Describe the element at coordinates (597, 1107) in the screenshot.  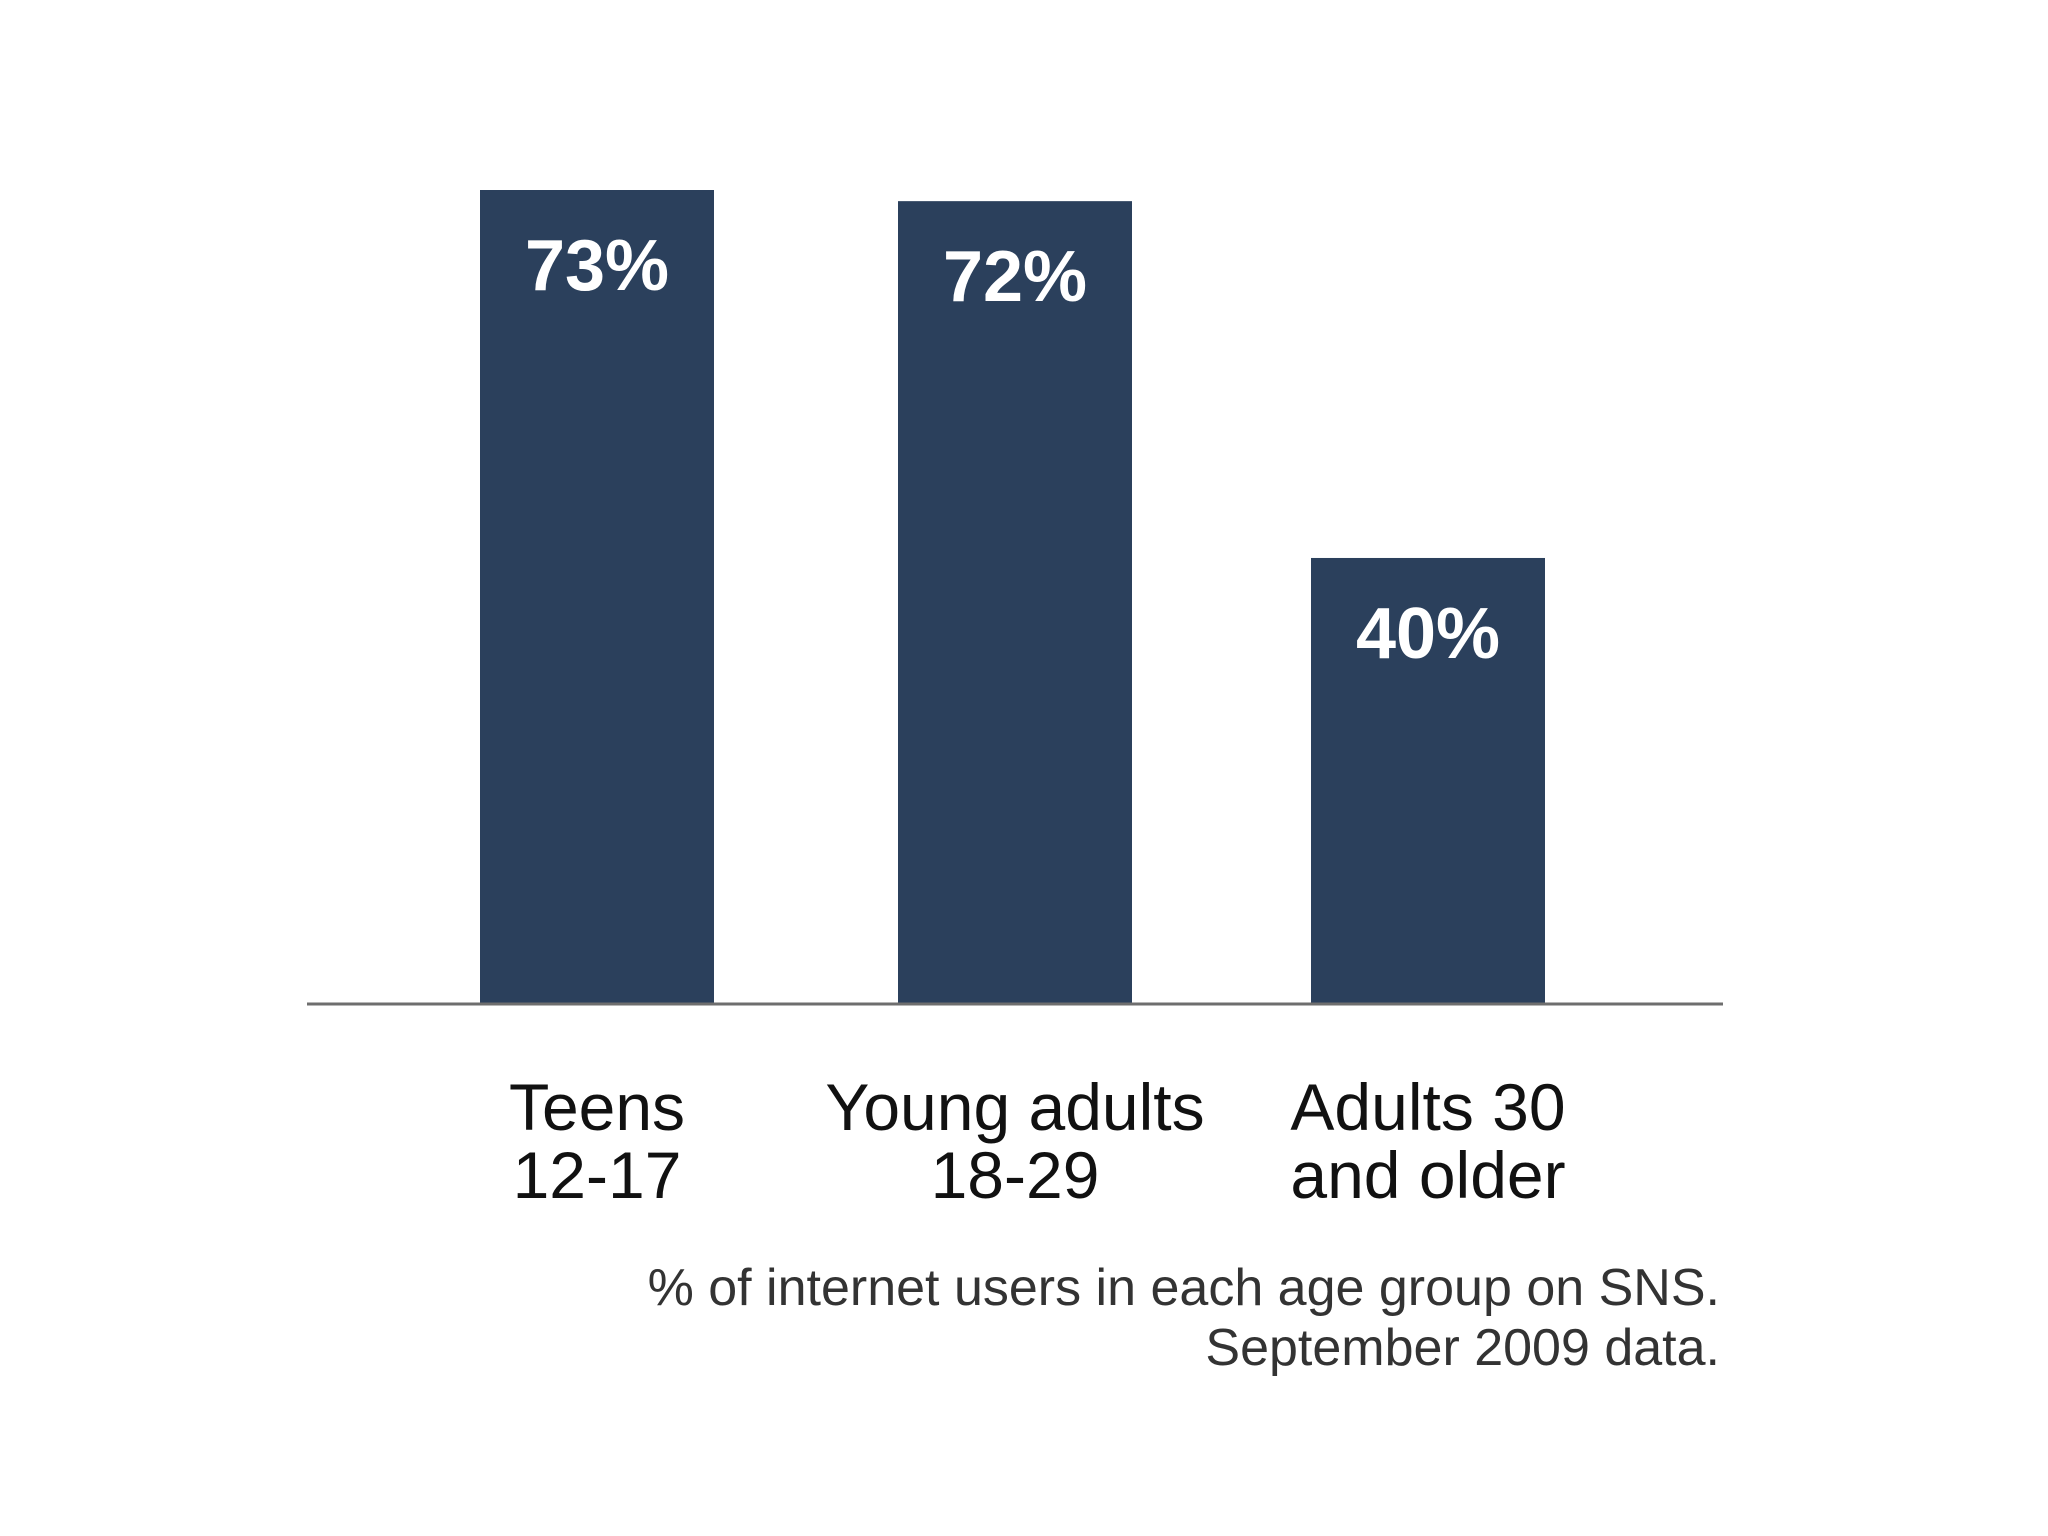
I see `category-label-1-line-1: Teens` at that location.